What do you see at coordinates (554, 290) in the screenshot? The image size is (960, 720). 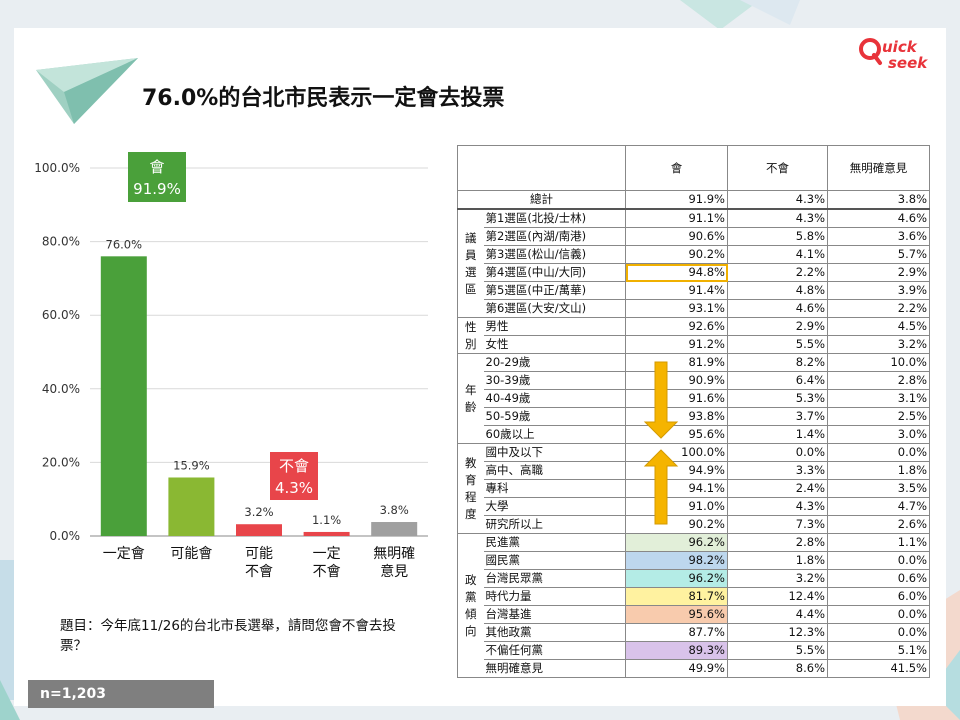 I see `row-label: 第5選區(中正/萬華)` at bounding box center [554, 290].